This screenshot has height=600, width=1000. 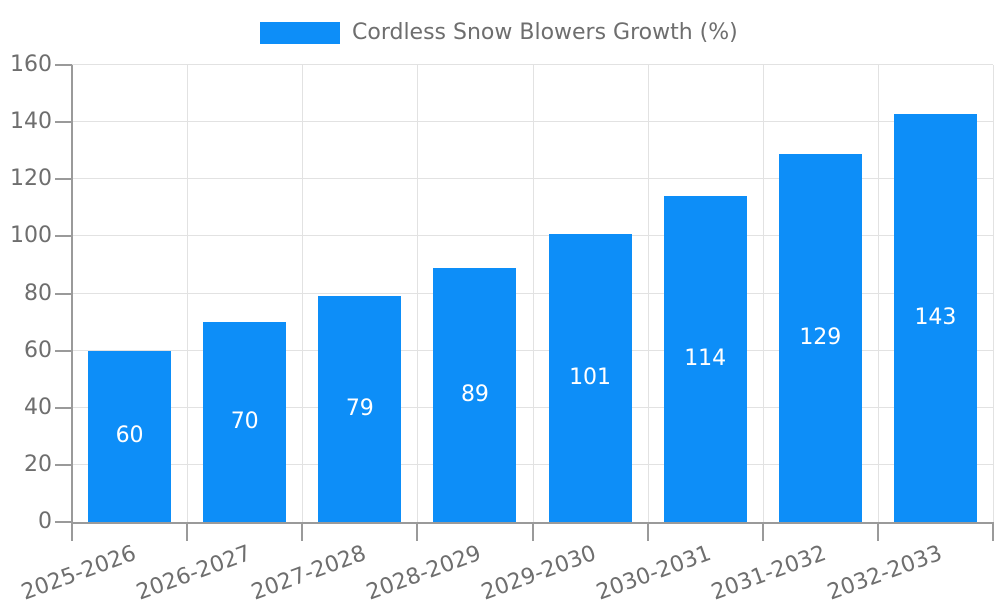 What do you see at coordinates (31, 236) in the screenshot?
I see `y-tick-label: 100` at bounding box center [31, 236].